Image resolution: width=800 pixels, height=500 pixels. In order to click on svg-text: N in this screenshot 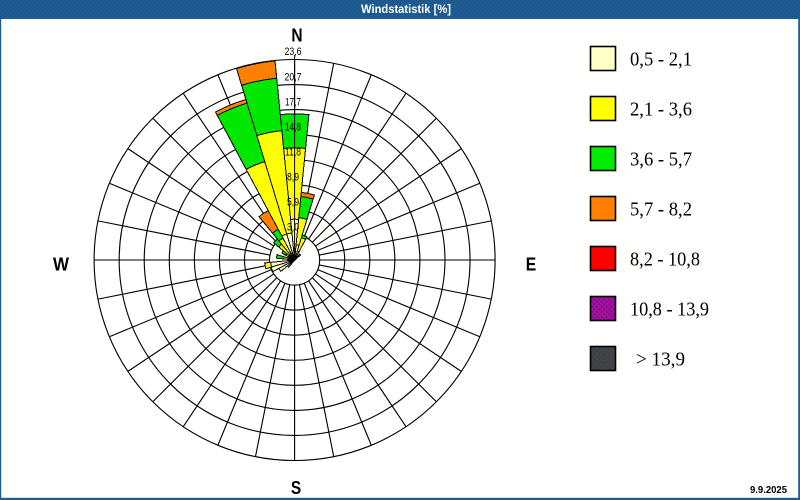, I will do `click(296, 35)`.